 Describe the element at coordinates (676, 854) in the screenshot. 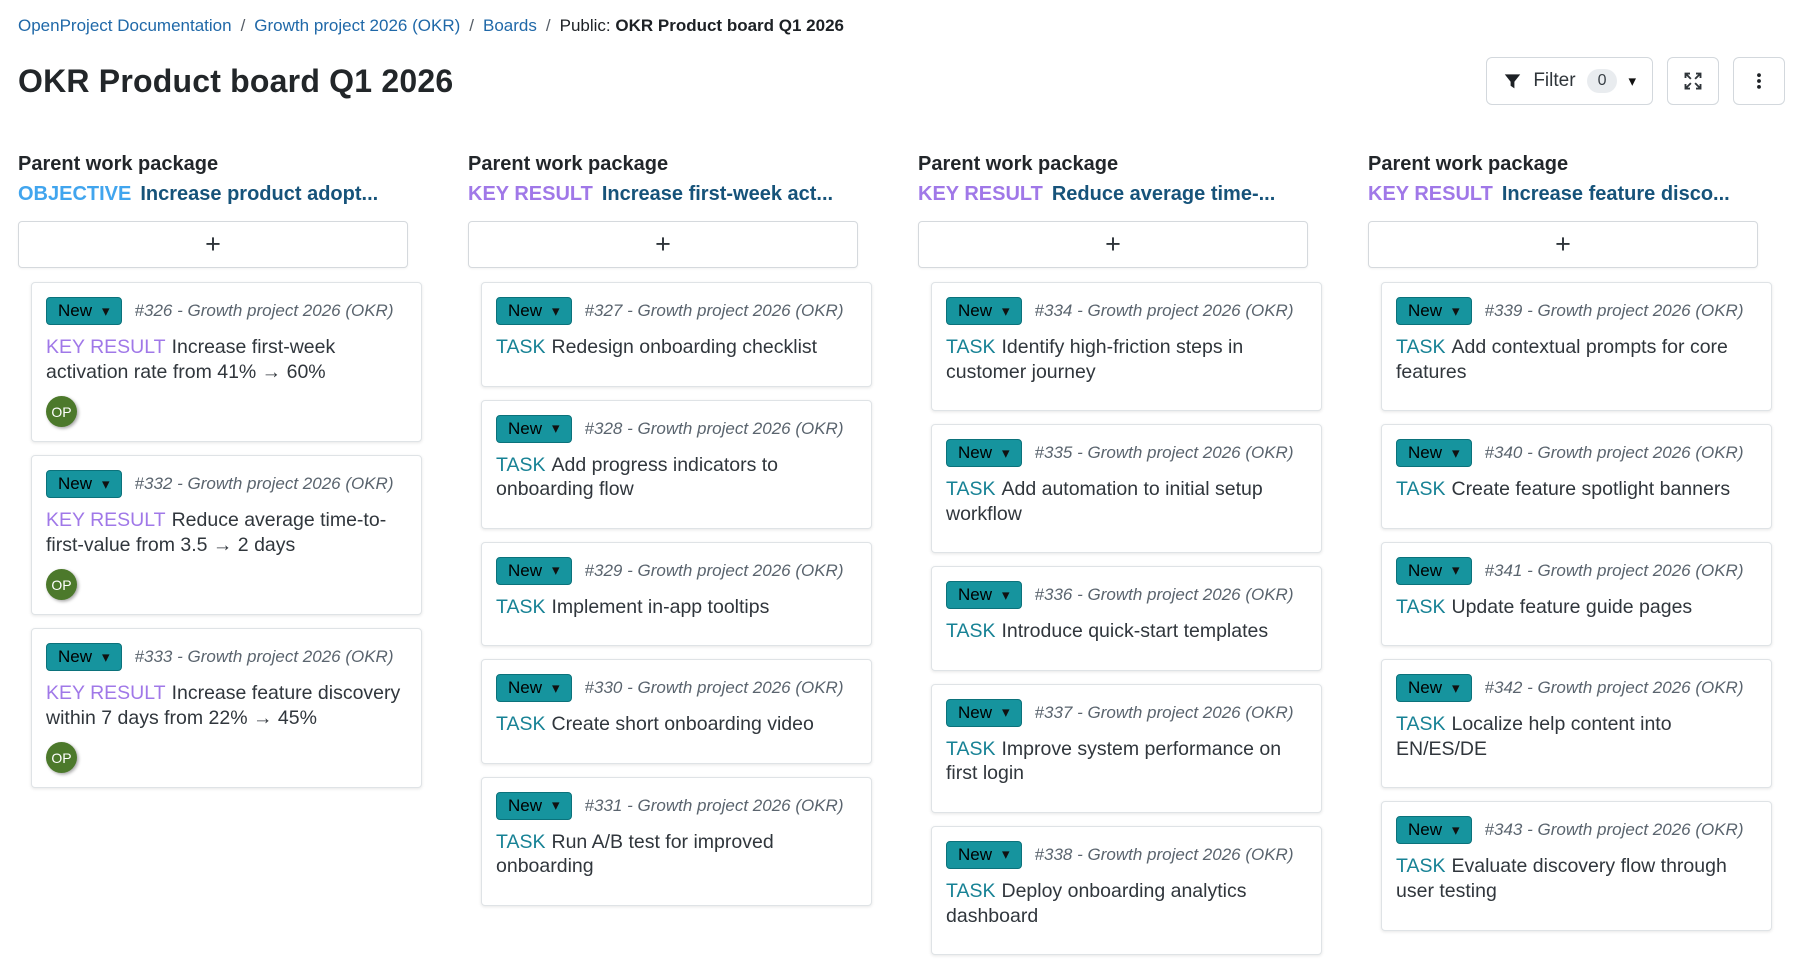

I see `card-title: TASK Run A/B test for improved onboarding` at that location.